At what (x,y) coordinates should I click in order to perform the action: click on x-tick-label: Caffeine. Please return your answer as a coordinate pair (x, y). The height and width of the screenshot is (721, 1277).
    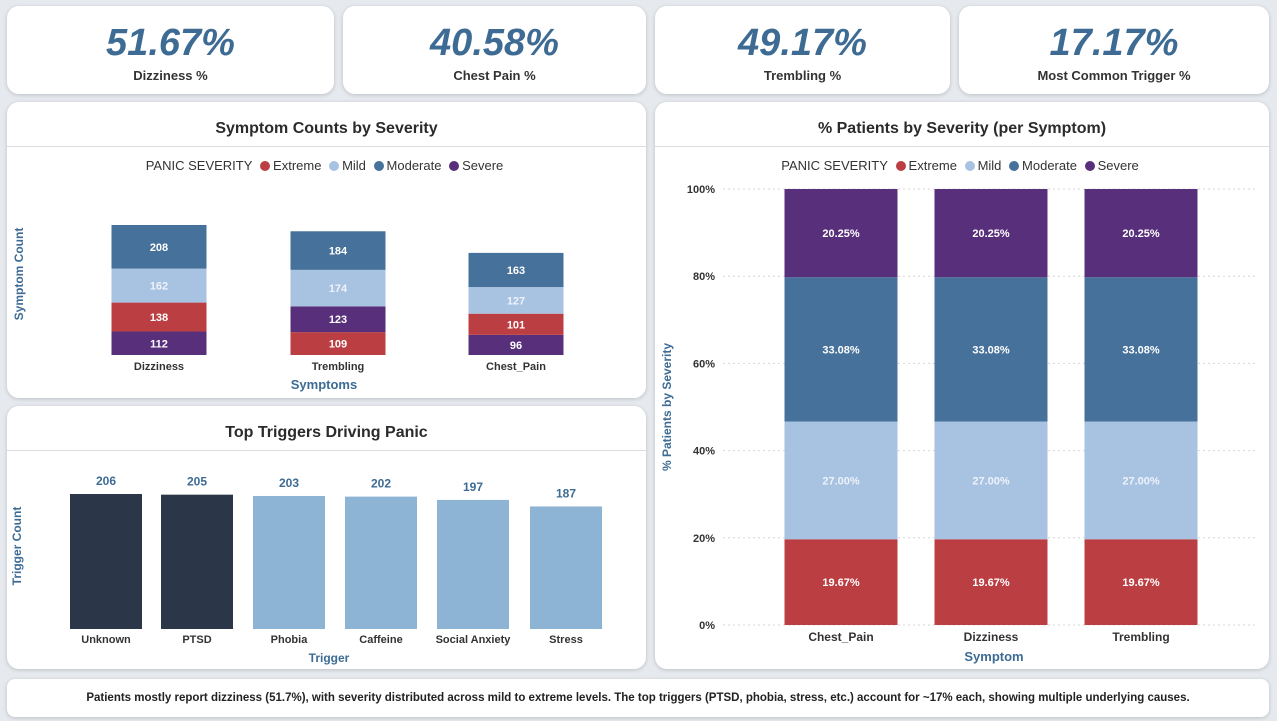
    Looking at the image, I should click on (380, 640).